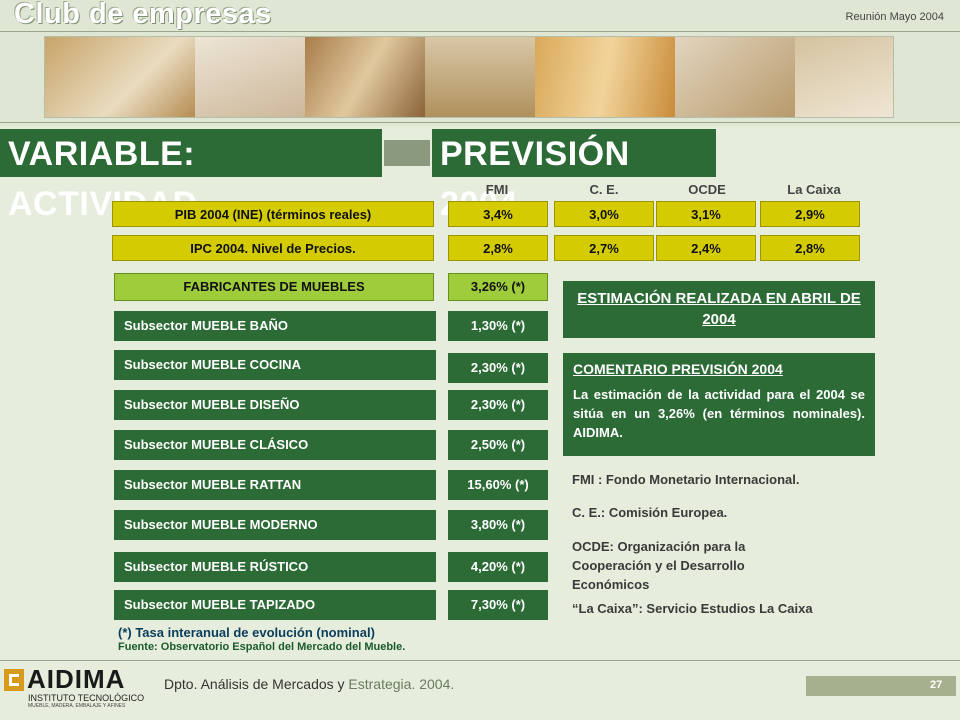 The height and width of the screenshot is (720, 960). I want to click on note-caixa: “La Caixa”: Servicio Estudios La Caixa, so click(692, 608).